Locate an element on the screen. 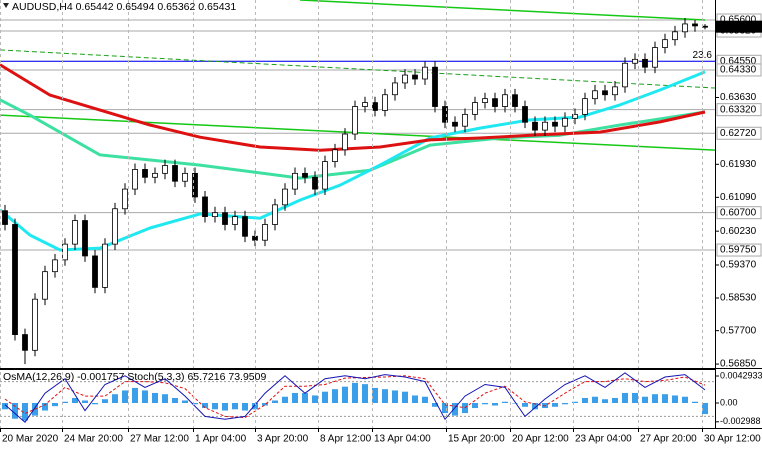  osma-value: -0.001757 is located at coordinates (100, 377).